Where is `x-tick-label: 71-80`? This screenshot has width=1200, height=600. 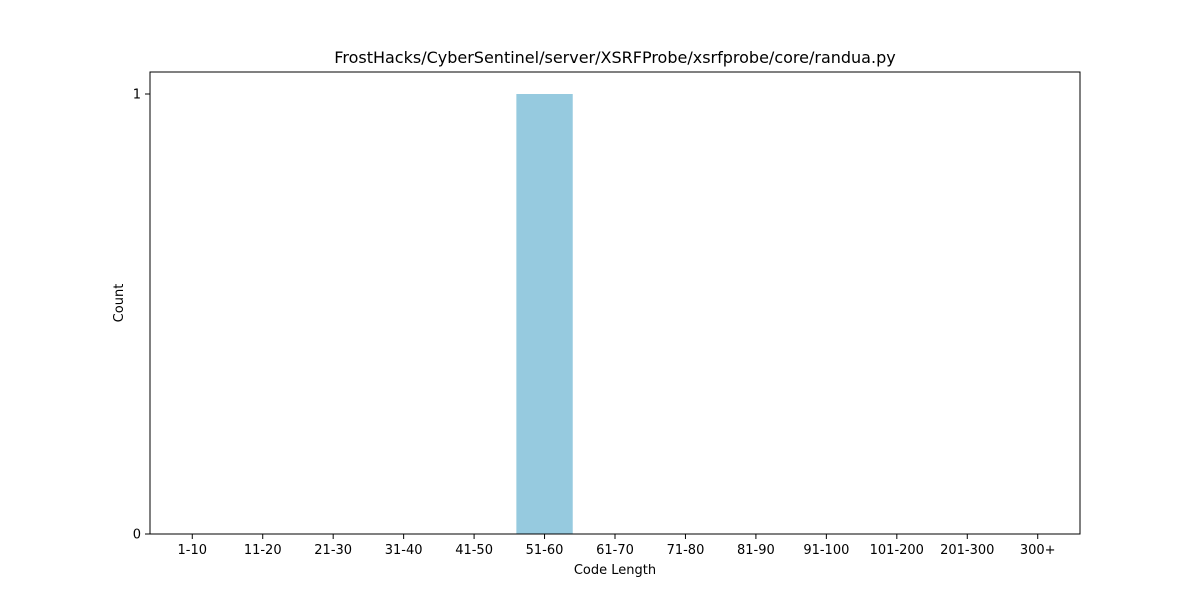
x-tick-label: 71-80 is located at coordinates (686, 550).